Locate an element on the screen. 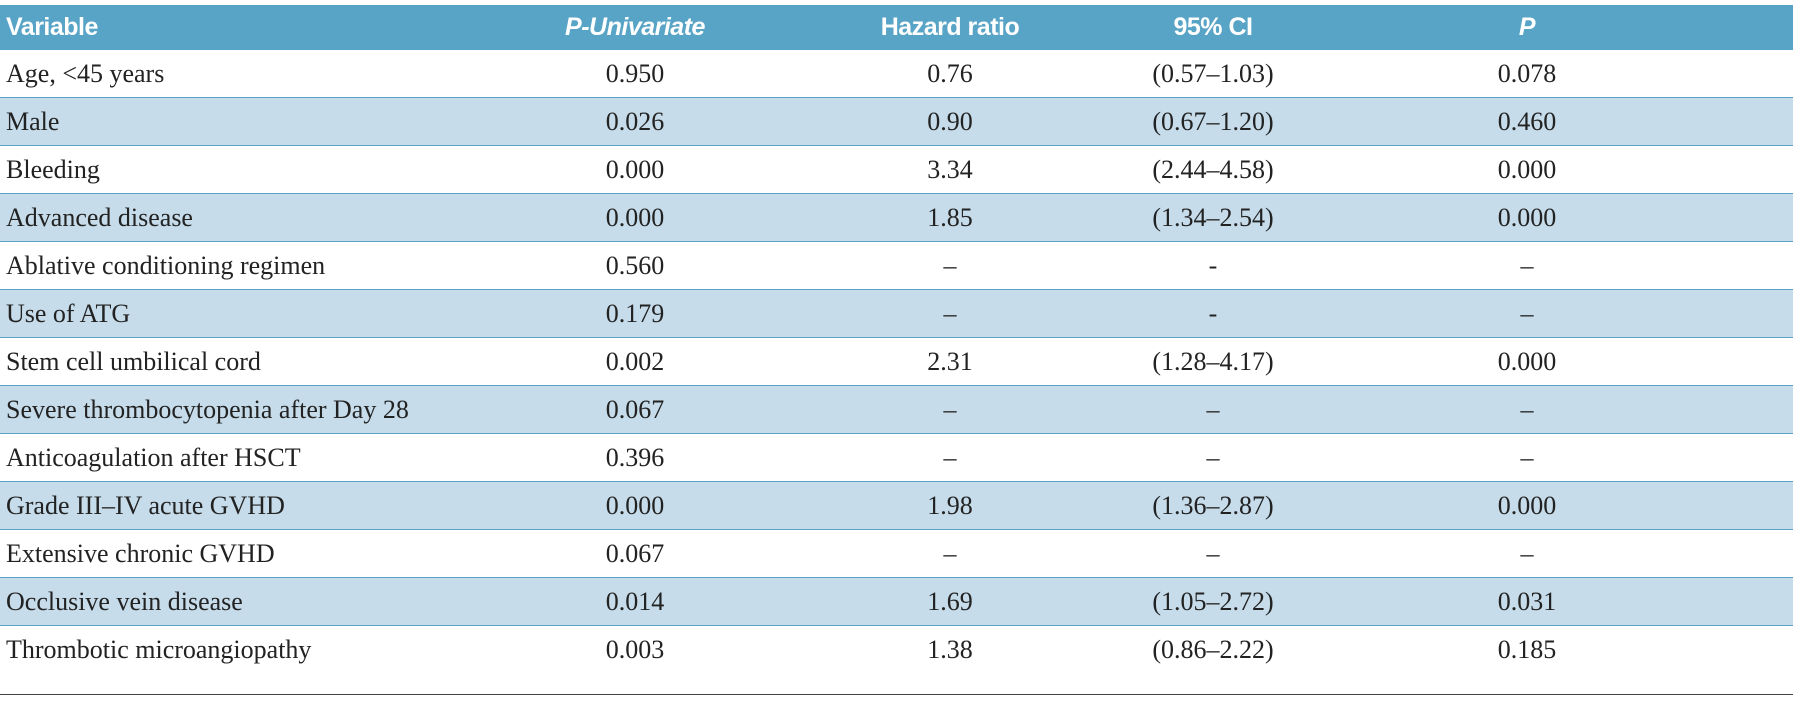  table-row: Ablative conditioning regimen 0.560 – - – is located at coordinates (896, 266).